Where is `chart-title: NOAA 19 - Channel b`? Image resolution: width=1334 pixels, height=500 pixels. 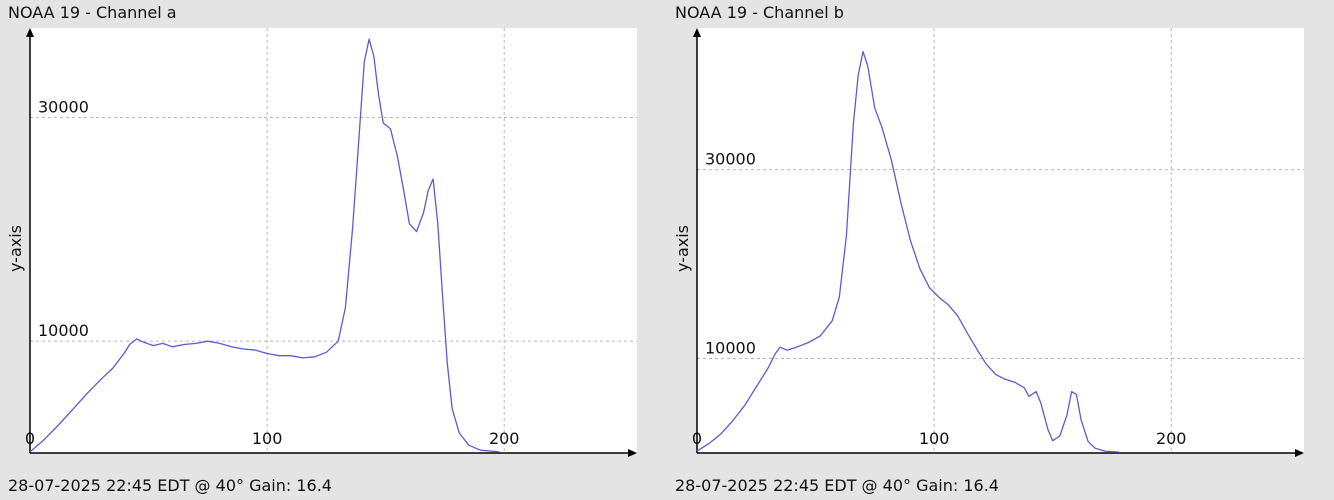
chart-title: NOAA 19 - Channel b is located at coordinates (759, 12).